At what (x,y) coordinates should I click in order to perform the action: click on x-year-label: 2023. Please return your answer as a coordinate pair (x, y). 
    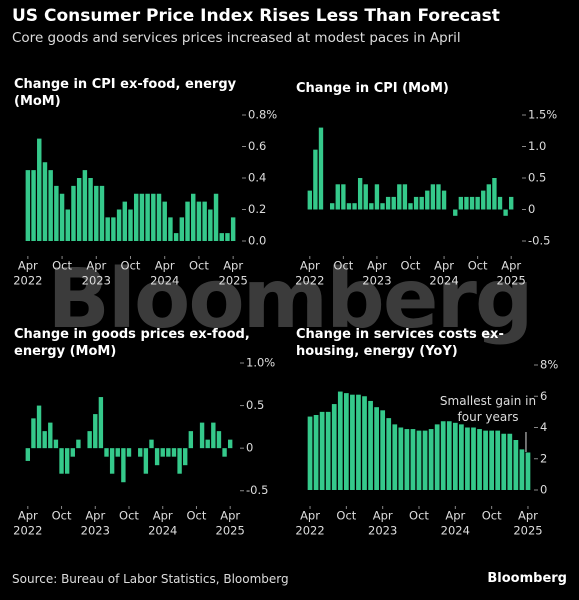
    Looking at the image, I should click on (382, 531).